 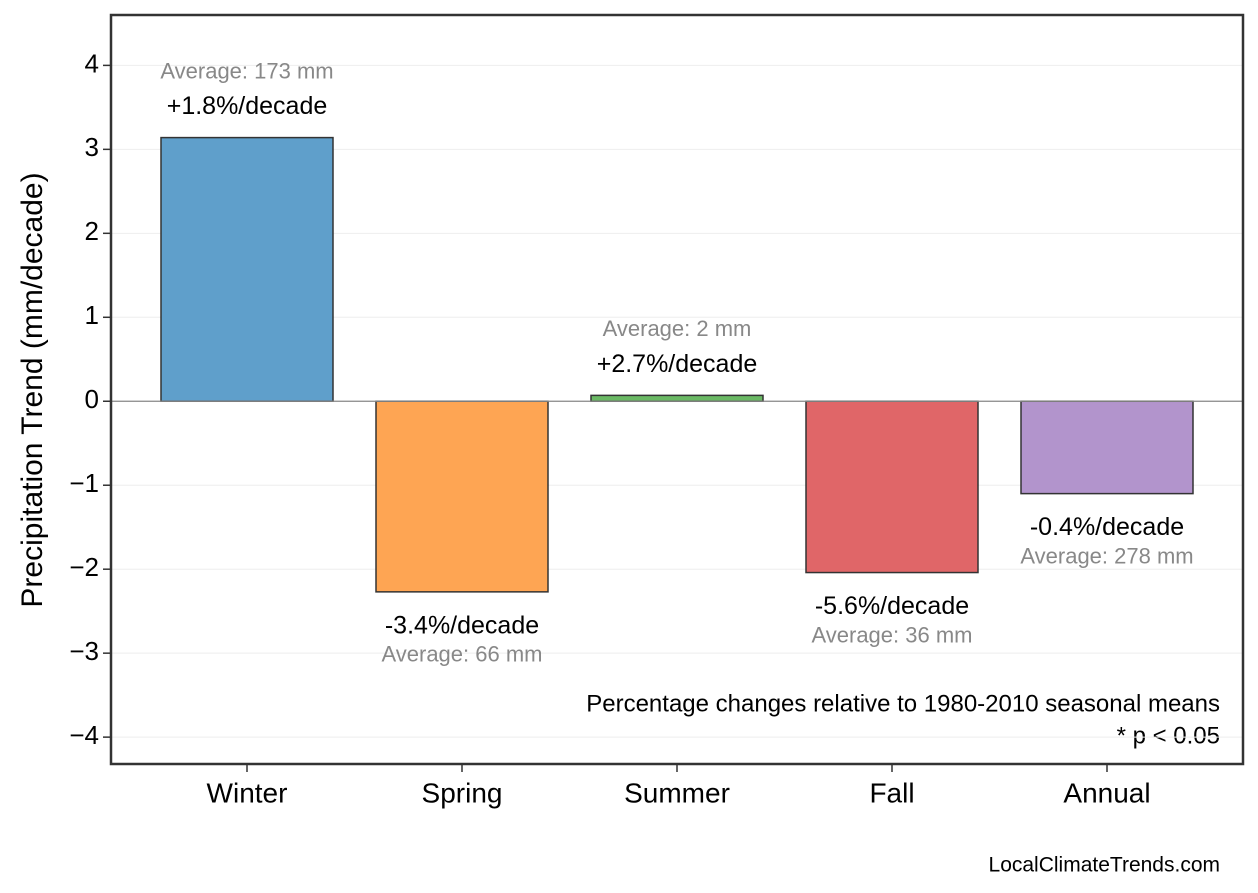 I want to click on trend-label: -0.4%/decade, so click(x=1107, y=527).